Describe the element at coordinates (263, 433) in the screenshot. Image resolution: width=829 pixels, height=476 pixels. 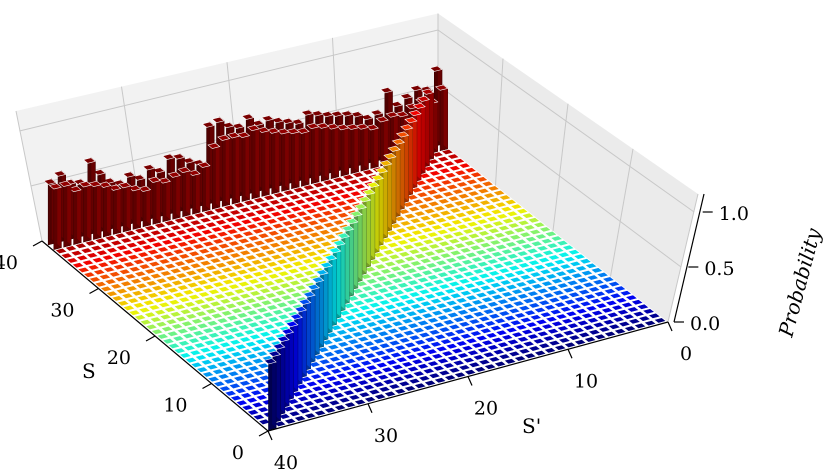
I see `s-tick` at that location.